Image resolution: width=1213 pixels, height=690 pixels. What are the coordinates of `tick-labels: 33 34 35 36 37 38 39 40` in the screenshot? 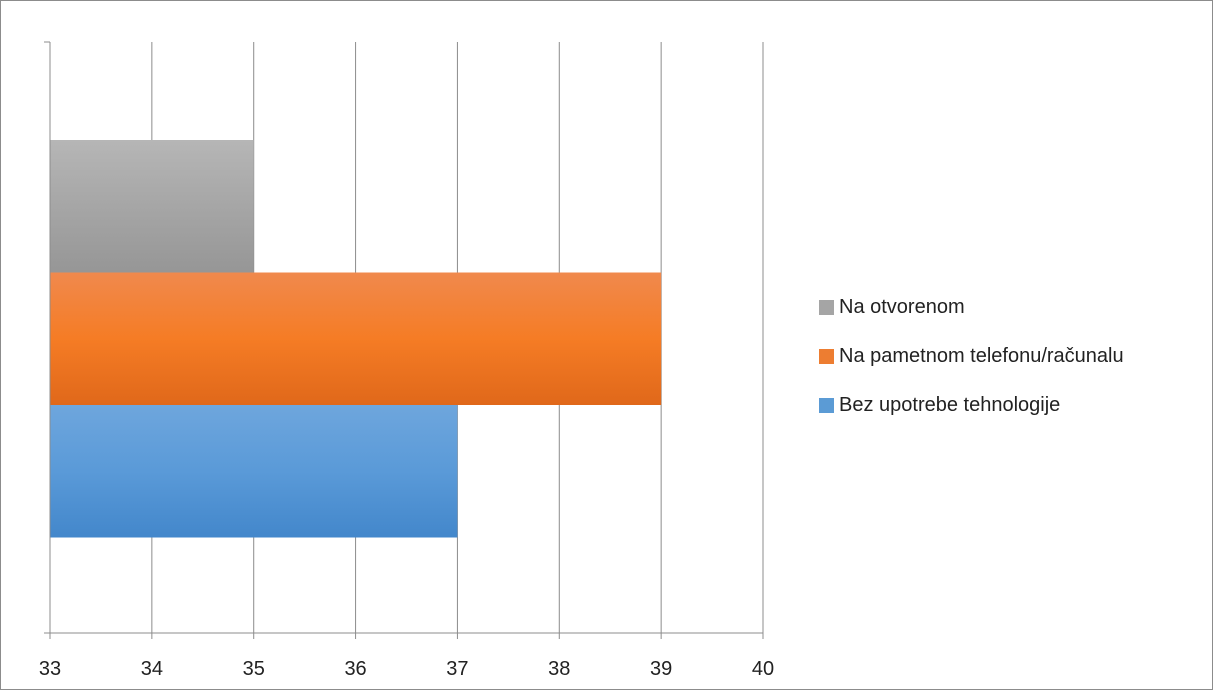 It's located at (406, 669).